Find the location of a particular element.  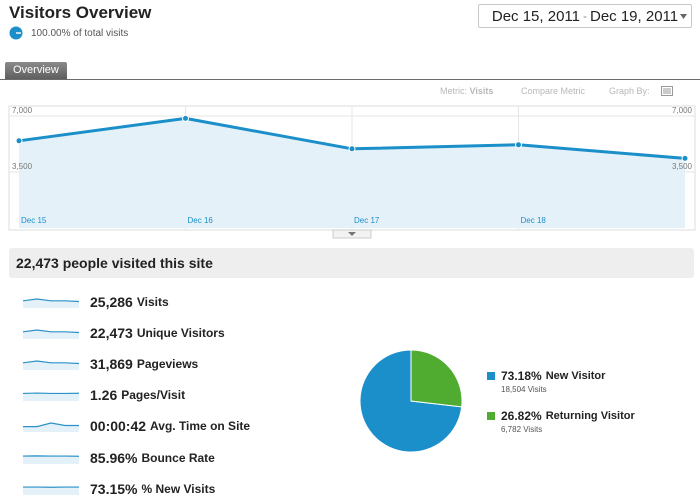

metric-value: 25,286 is located at coordinates (111, 302).